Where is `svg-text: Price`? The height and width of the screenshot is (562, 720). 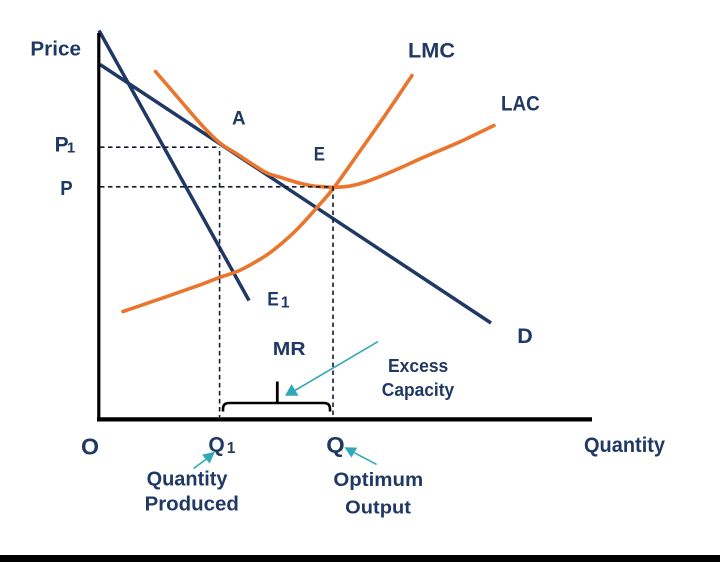 svg-text: Price is located at coordinates (55, 50).